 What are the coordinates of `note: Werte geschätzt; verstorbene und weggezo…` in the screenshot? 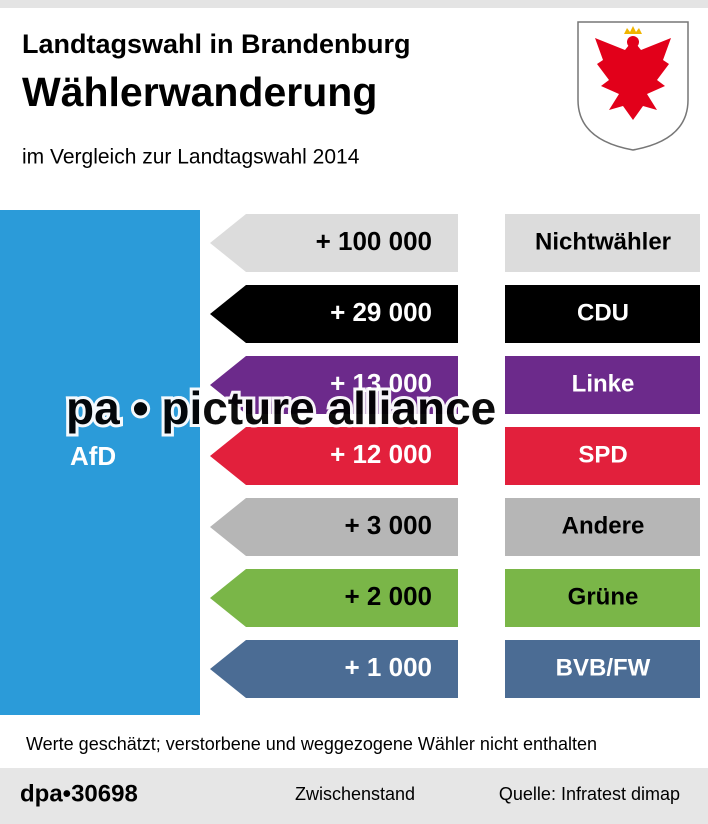 It's located at (311, 744).